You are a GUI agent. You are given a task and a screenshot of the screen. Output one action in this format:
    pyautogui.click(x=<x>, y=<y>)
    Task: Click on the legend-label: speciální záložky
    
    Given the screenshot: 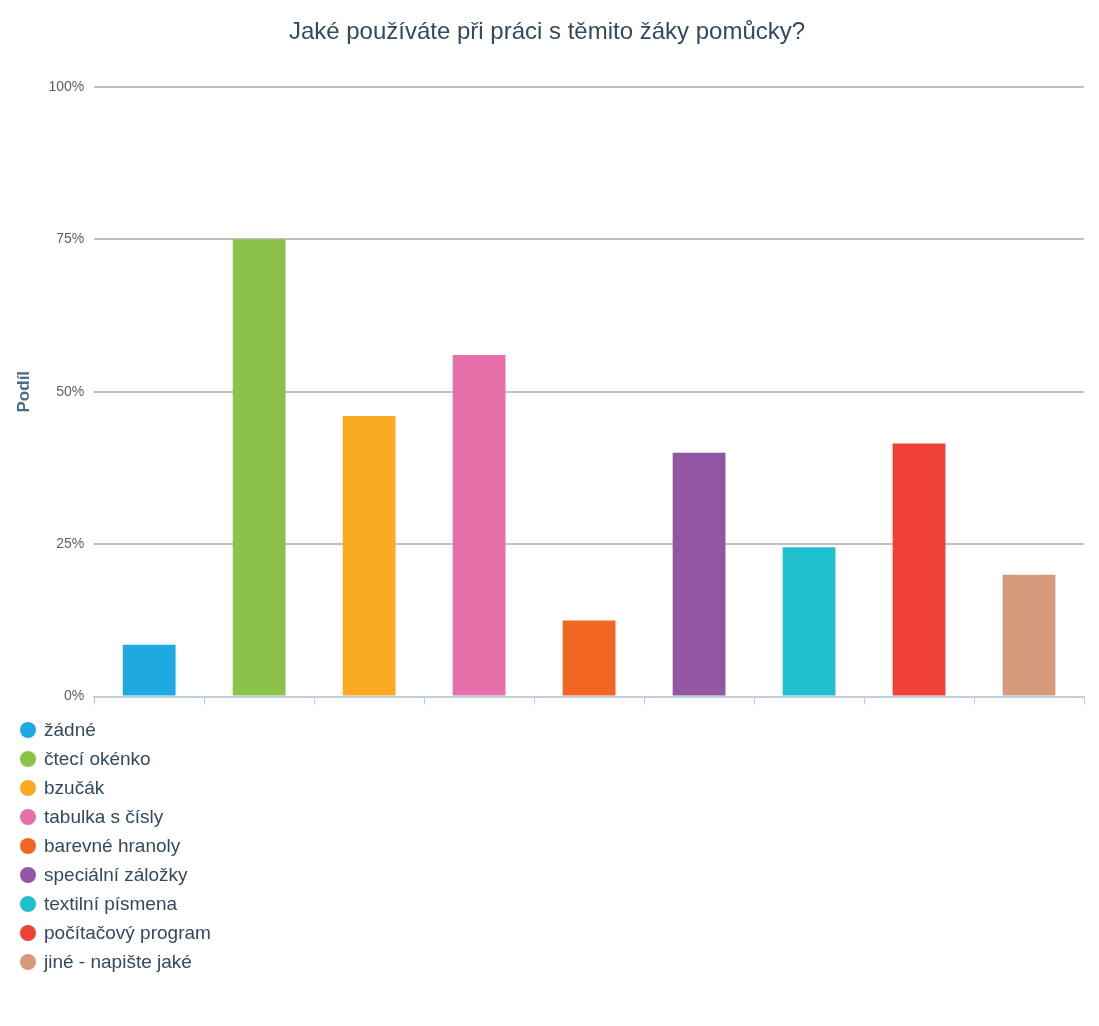 What is the action you would take?
    pyautogui.click(x=116, y=874)
    